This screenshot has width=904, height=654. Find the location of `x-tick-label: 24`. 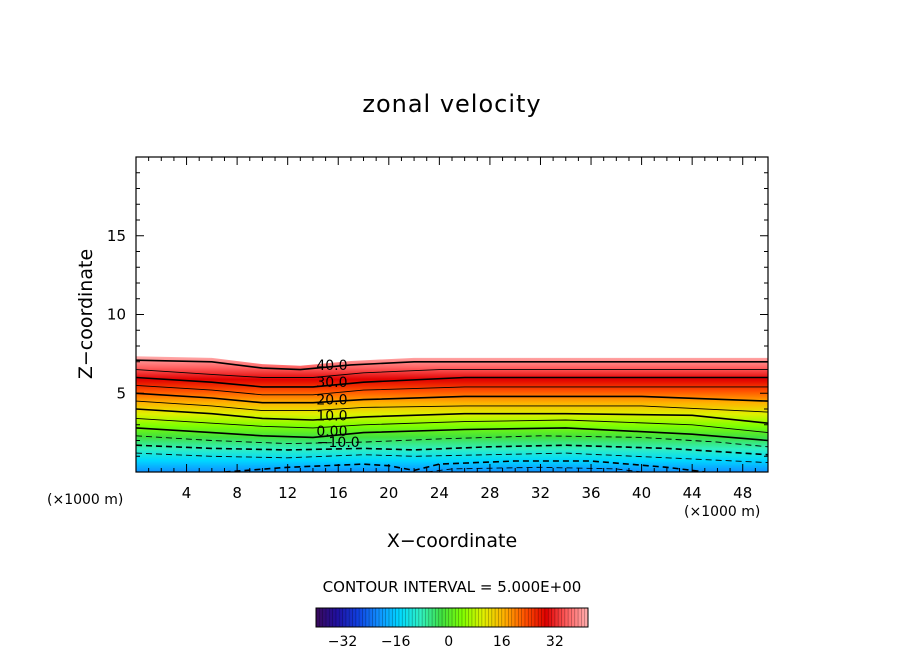

x-tick-label: 24 is located at coordinates (439, 493).